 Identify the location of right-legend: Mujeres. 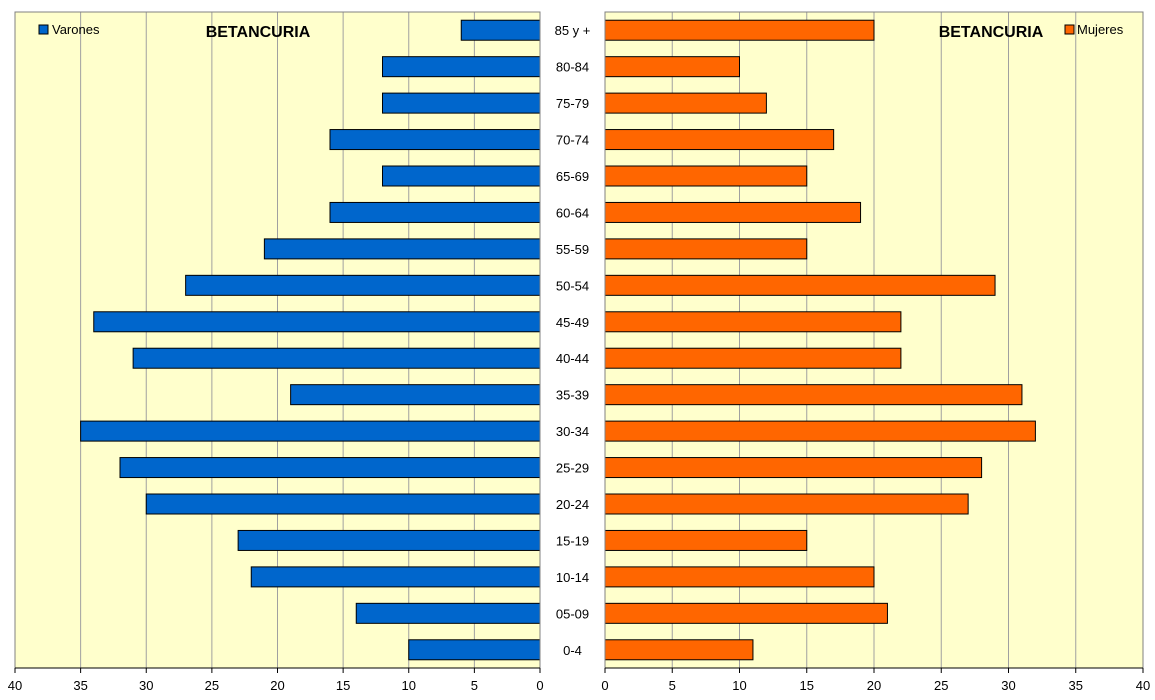
(1094, 29).